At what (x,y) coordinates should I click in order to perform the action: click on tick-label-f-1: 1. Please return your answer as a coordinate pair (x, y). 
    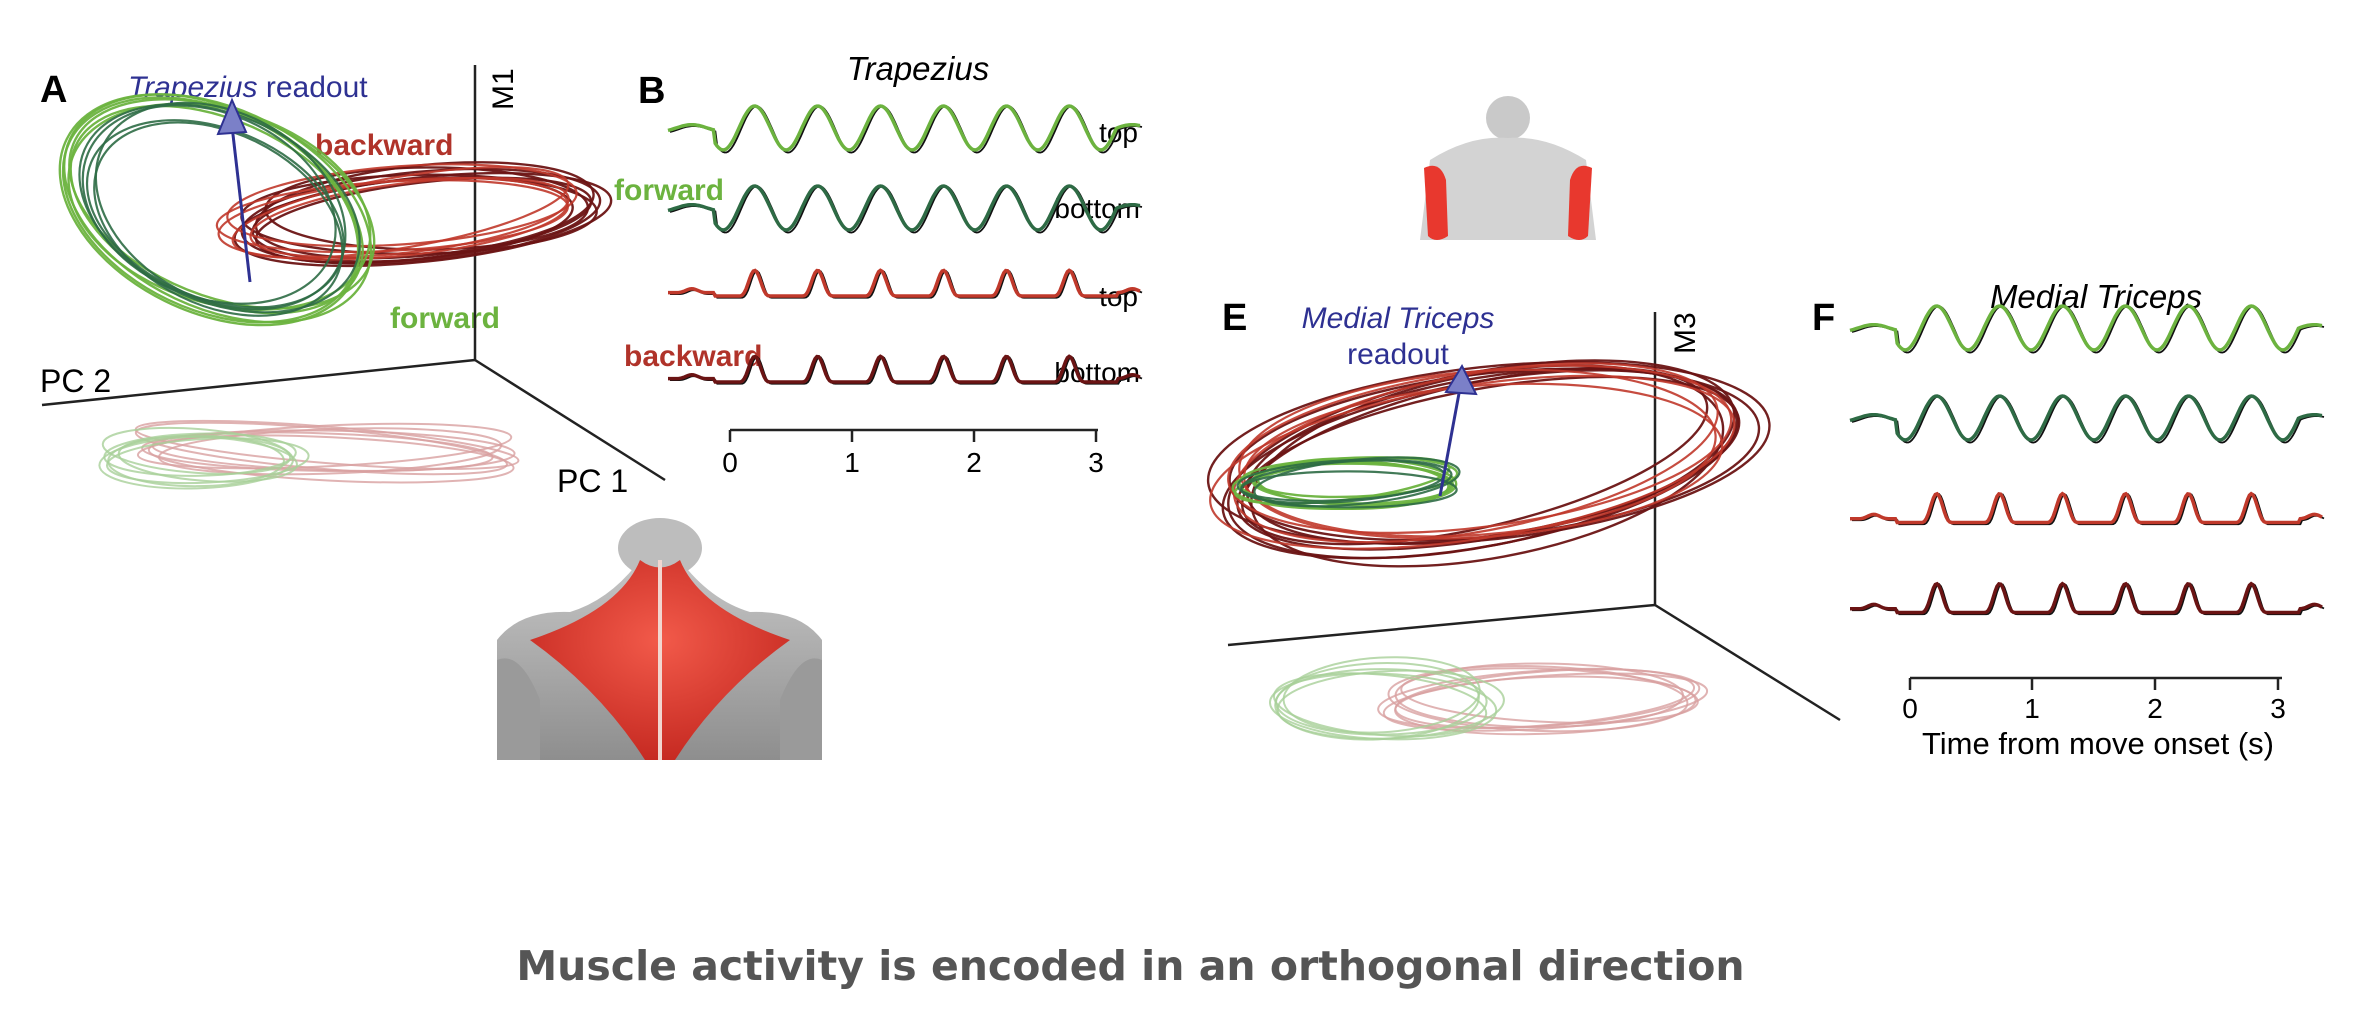
    Looking at the image, I should click on (2032, 708).